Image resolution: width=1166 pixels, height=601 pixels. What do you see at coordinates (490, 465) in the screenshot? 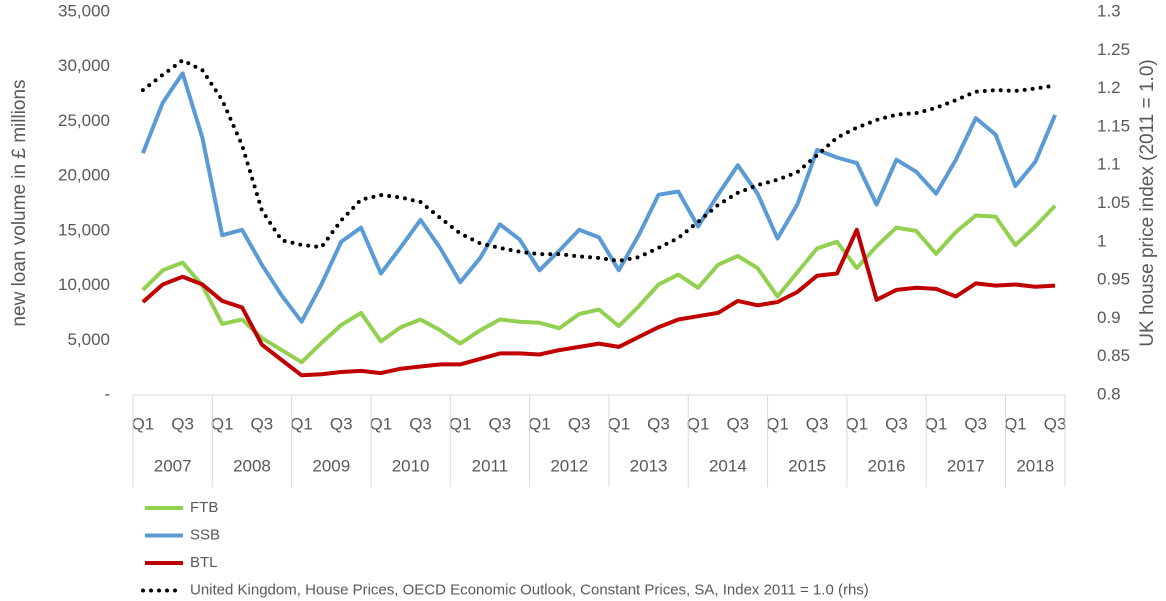
I see `year-label: 2011` at bounding box center [490, 465].